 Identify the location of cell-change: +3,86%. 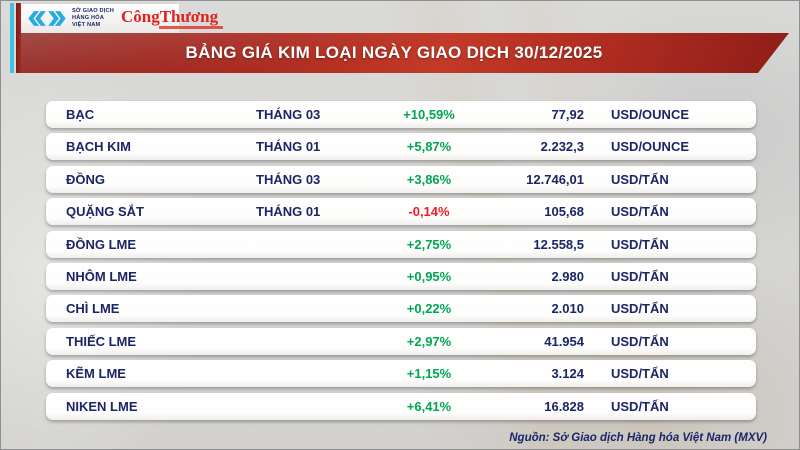
(429, 179).